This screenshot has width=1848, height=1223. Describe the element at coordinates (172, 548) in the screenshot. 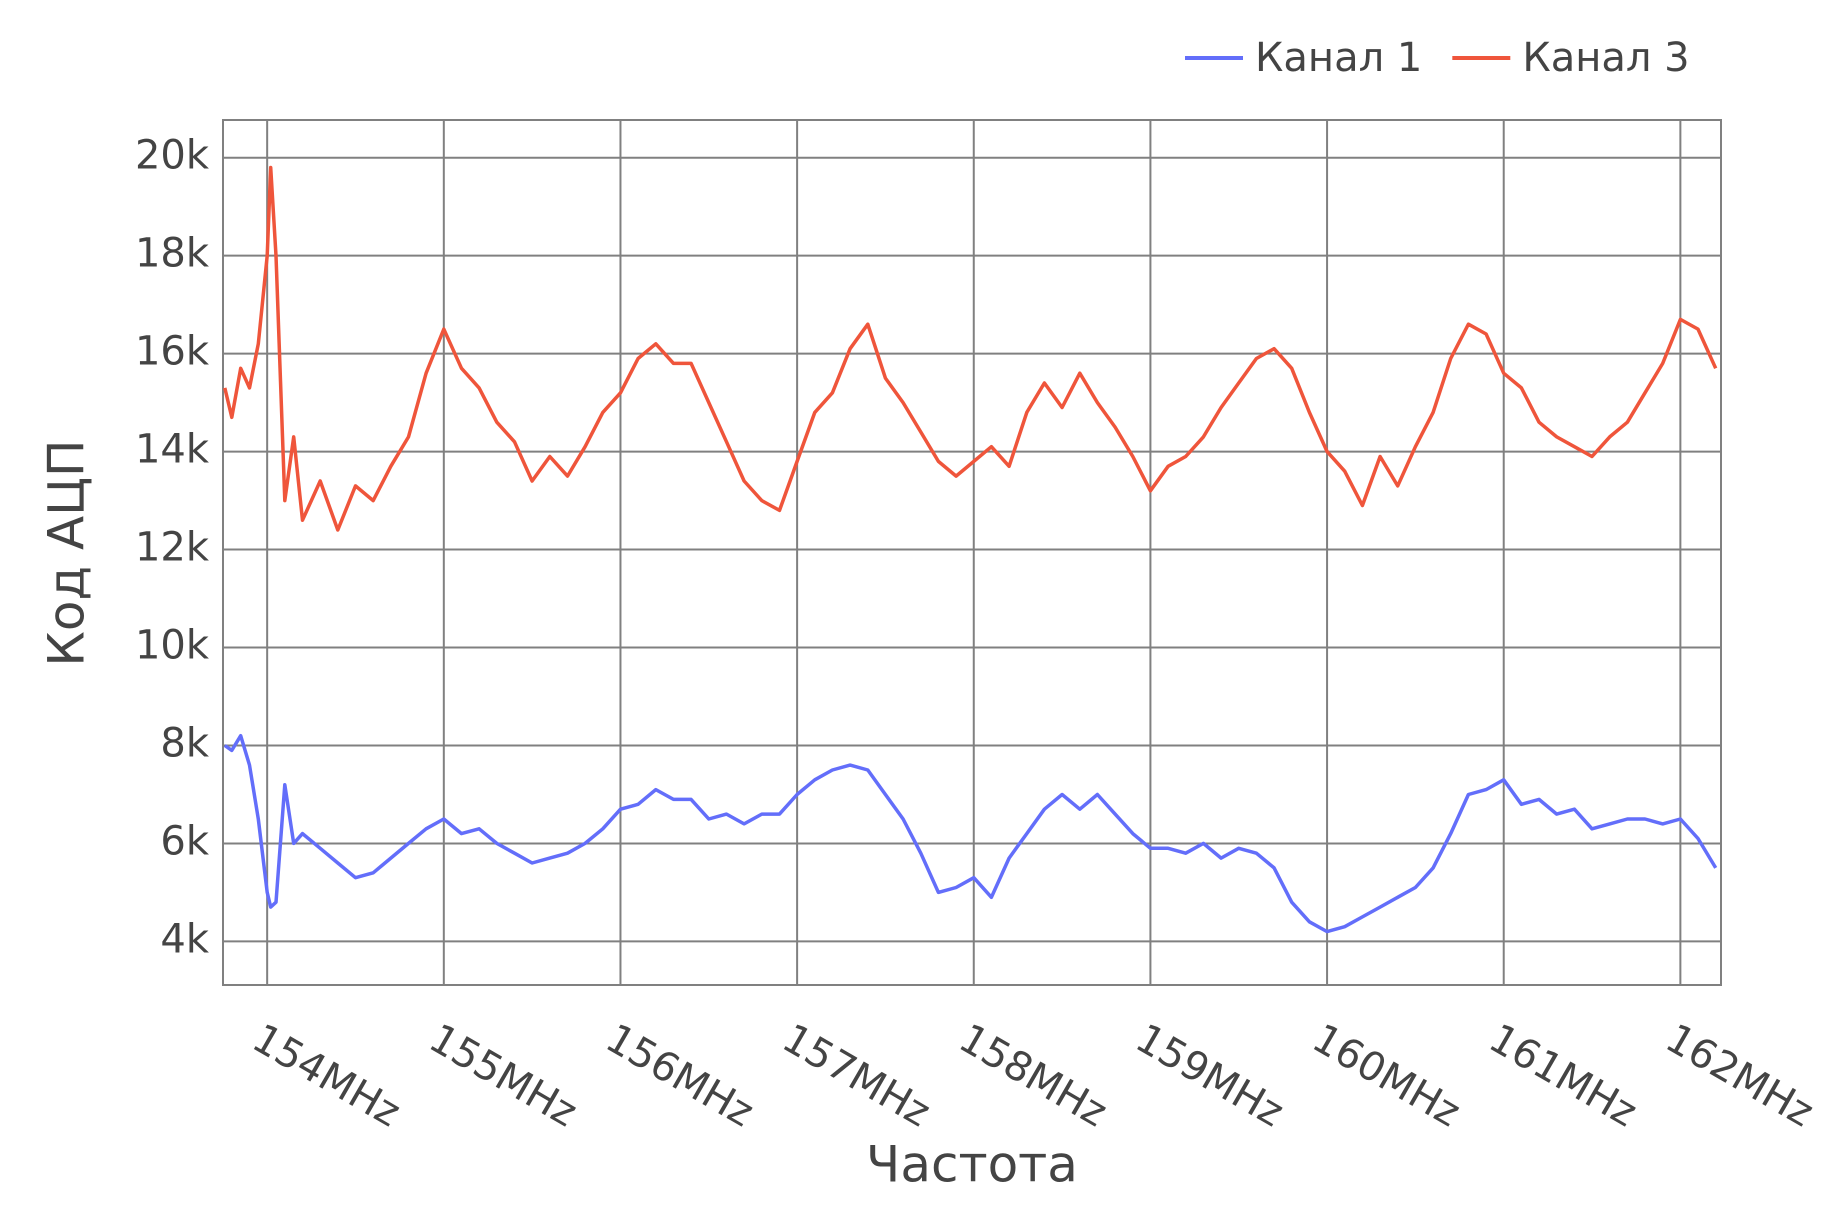

I see `y-tick-label: 12k` at that location.